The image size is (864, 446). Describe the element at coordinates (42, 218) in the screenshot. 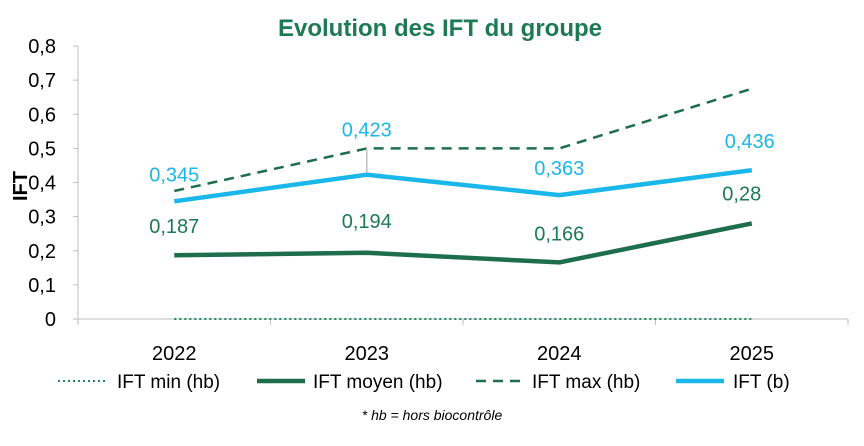

I see `y-tick-label: 0,3` at that location.